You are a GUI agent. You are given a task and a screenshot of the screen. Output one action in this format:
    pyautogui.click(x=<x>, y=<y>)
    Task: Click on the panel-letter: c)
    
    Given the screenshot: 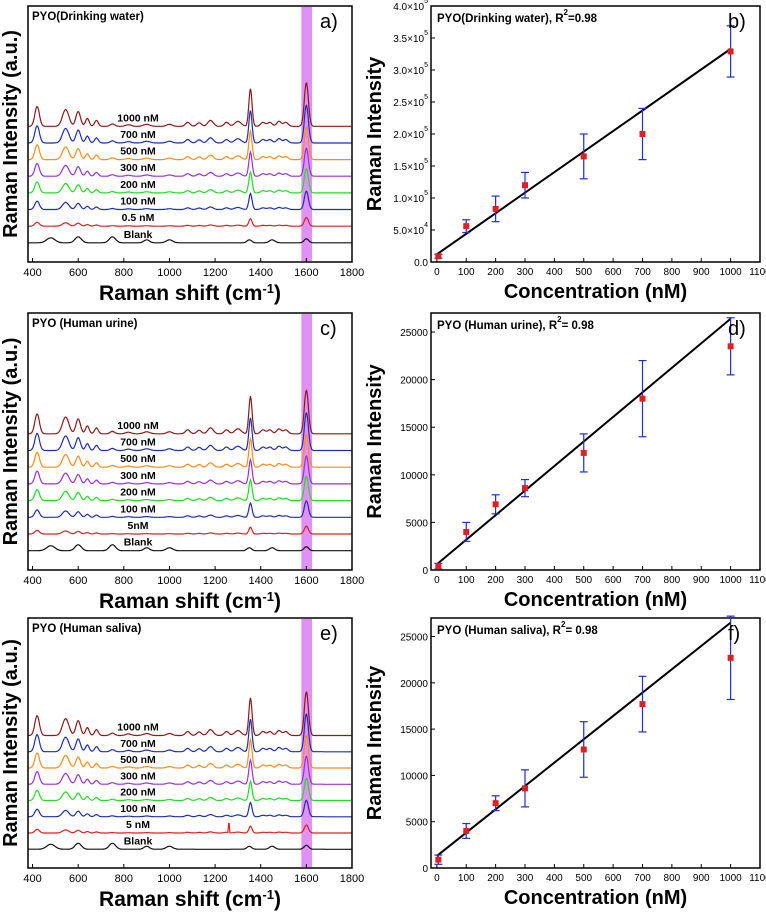 What is the action you would take?
    pyautogui.click(x=328, y=329)
    